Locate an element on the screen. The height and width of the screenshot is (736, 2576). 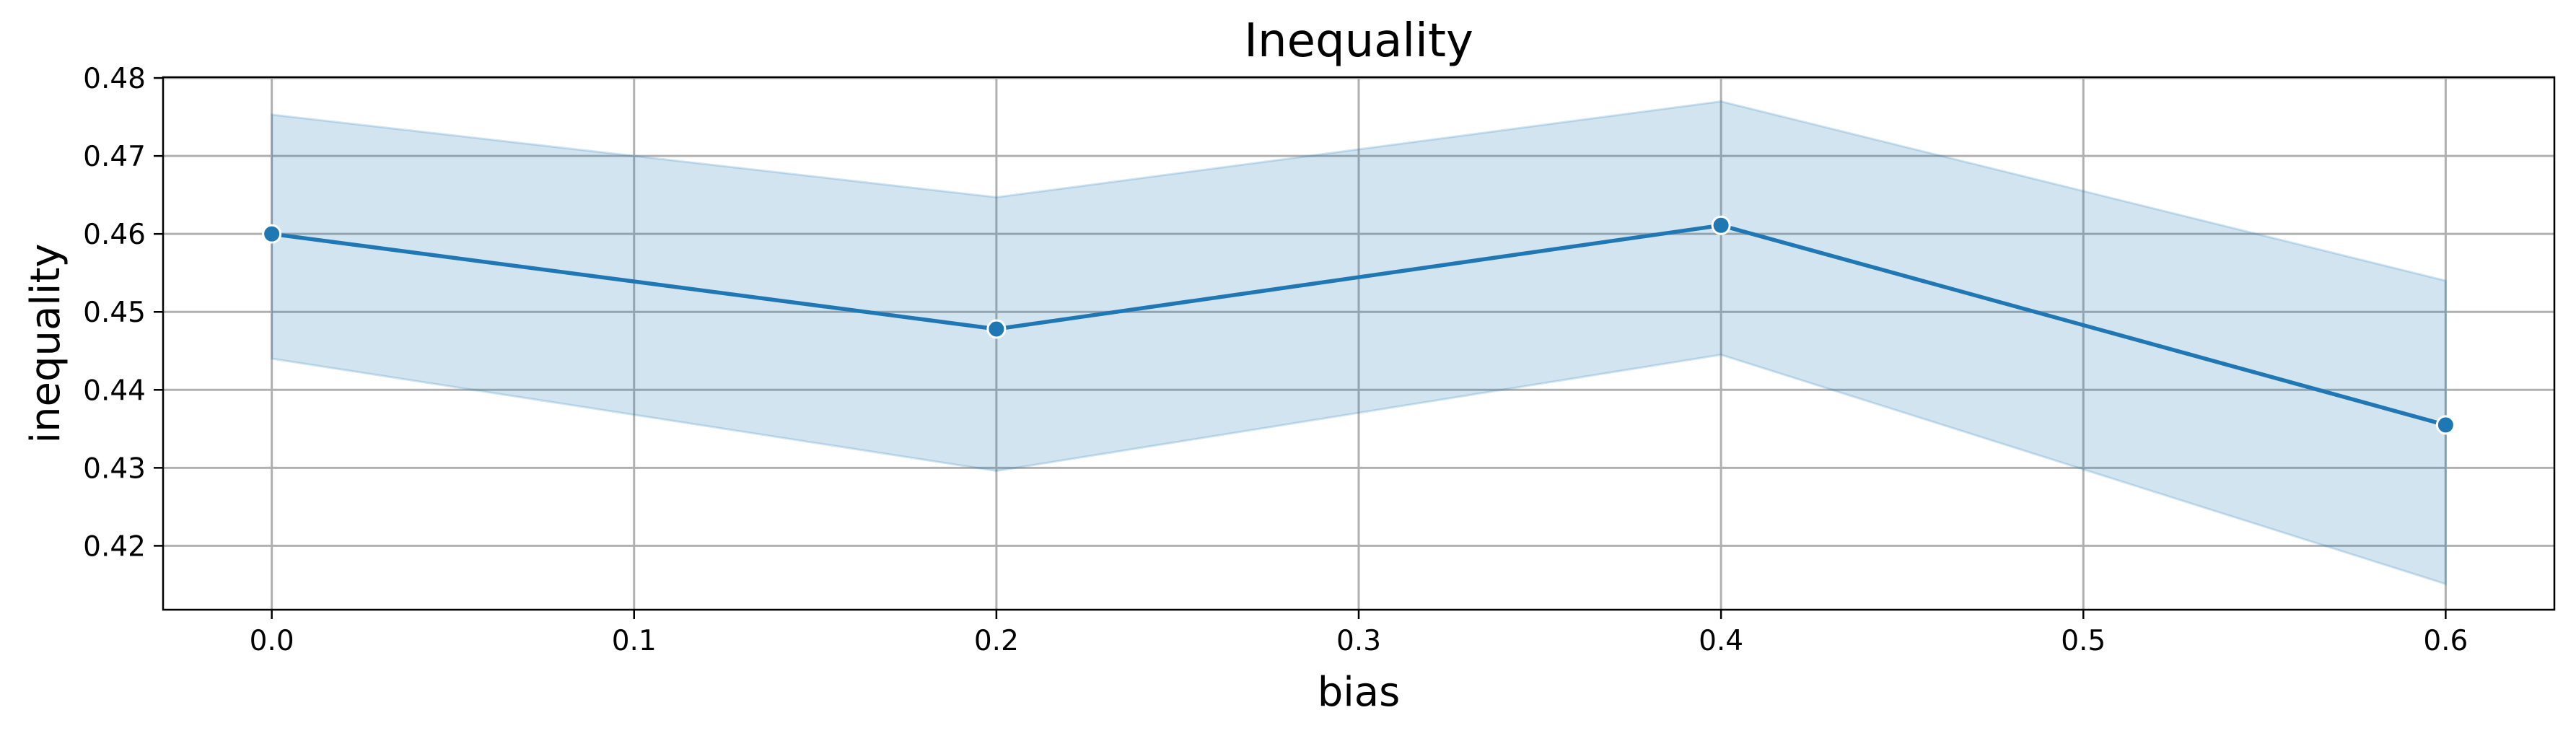
y-tick-label: 0.48 is located at coordinates (114, 79).